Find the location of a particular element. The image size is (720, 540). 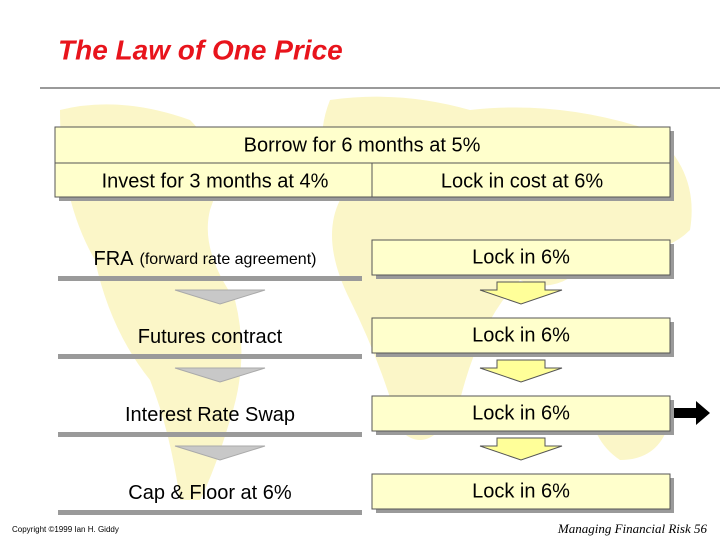

row-label: Interest Rate Swap is located at coordinates (210, 415).